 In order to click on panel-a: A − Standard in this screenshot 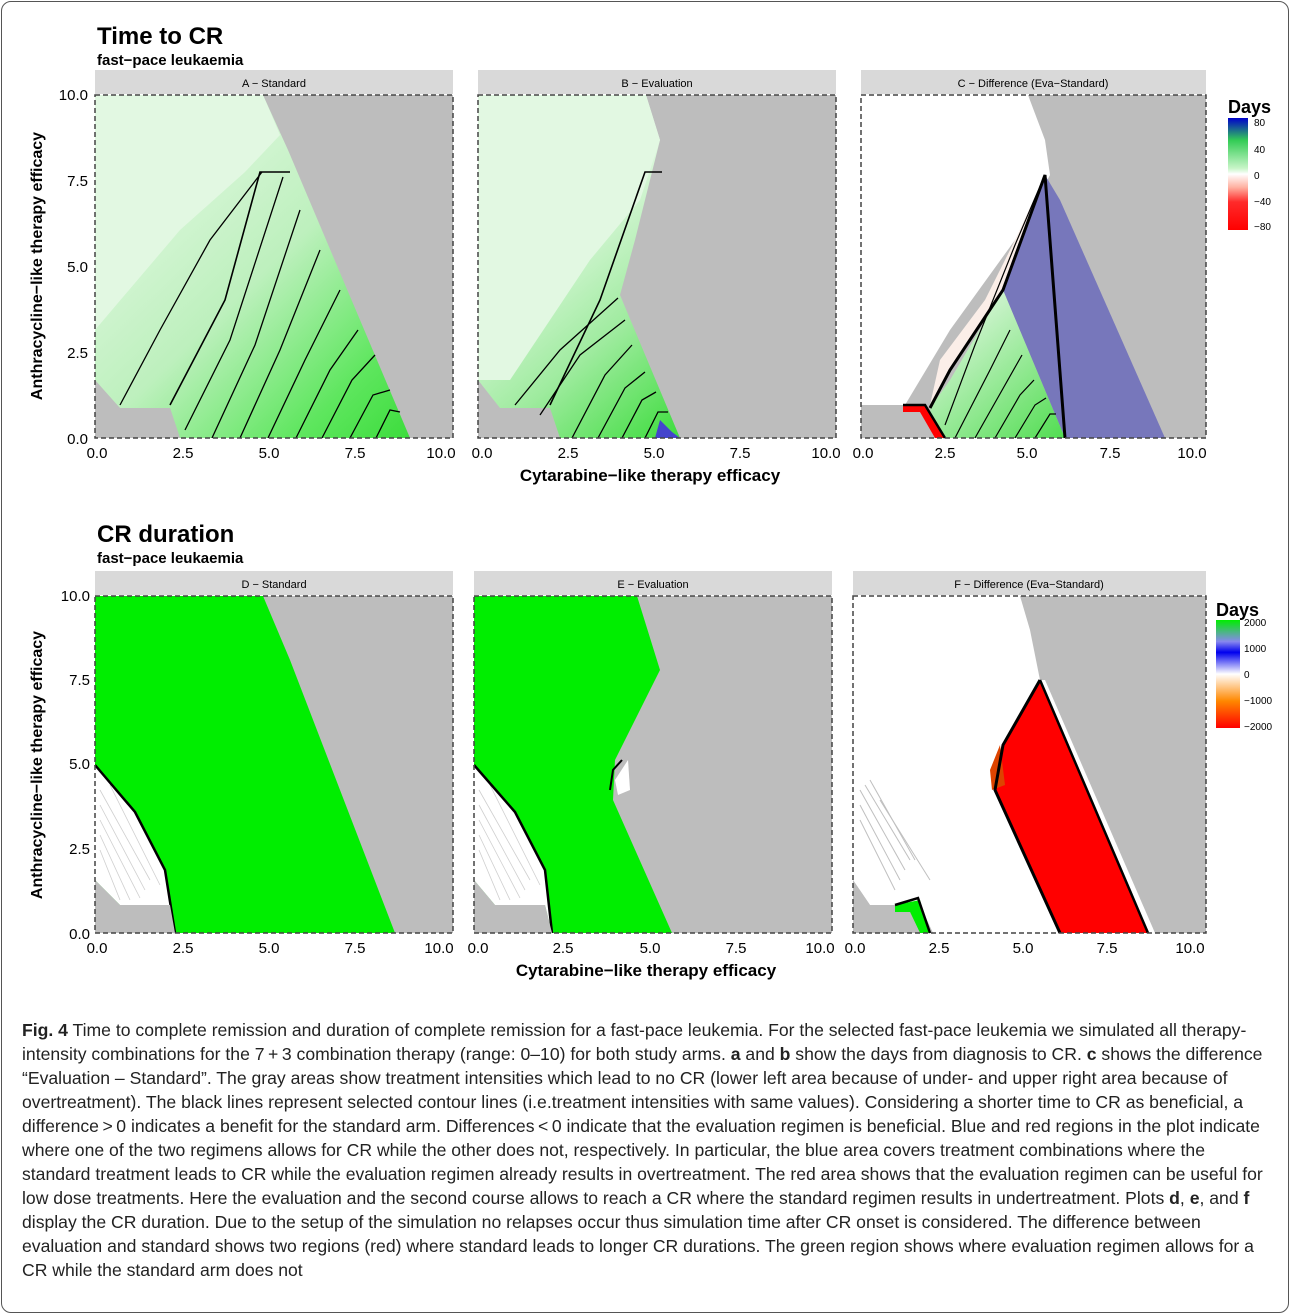, I will do `click(274, 254)`.